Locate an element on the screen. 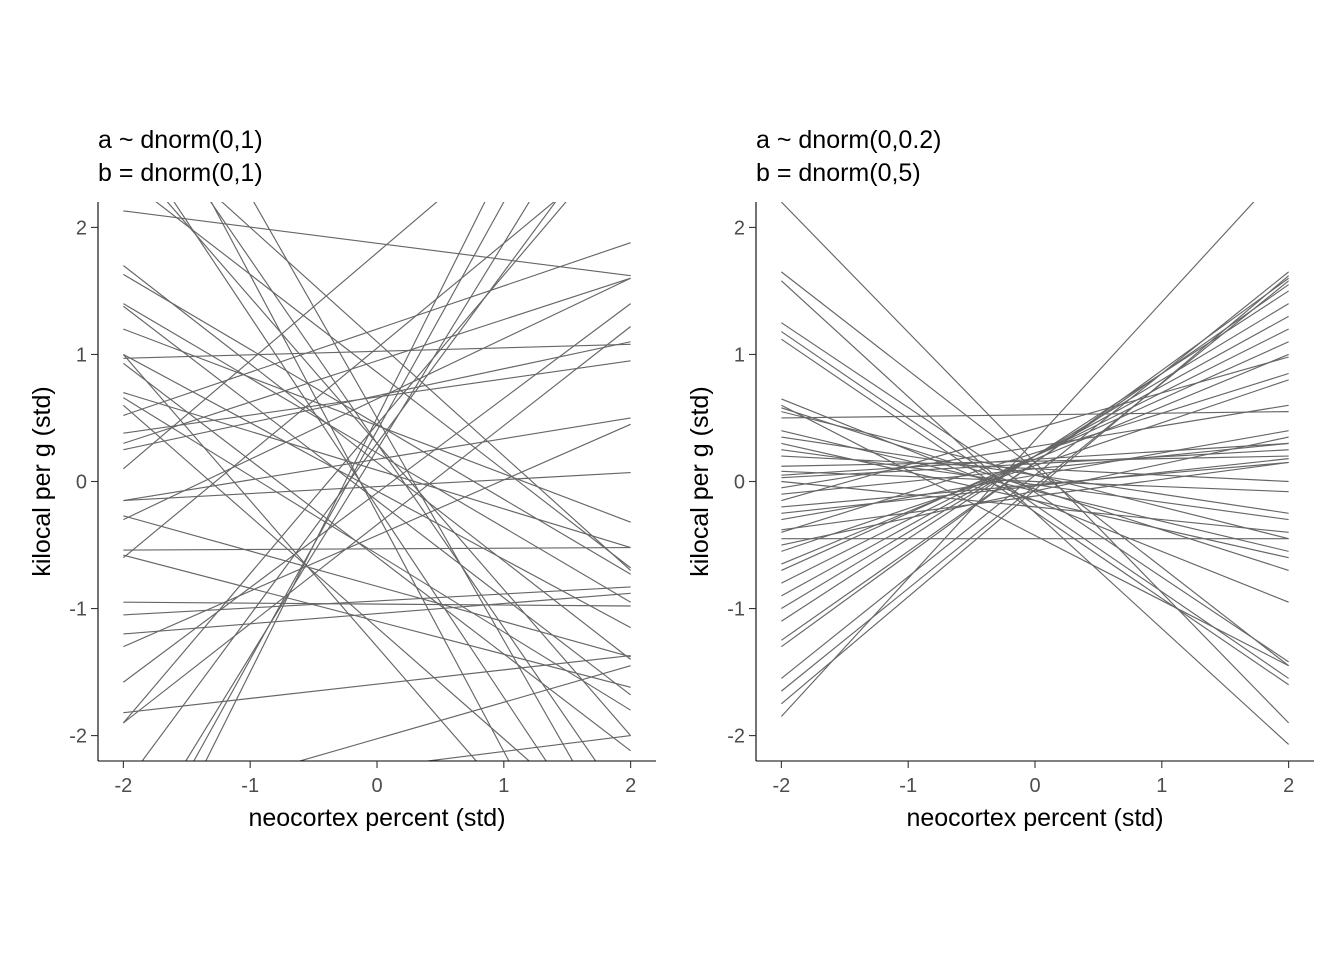  panel-title-line: b = dnorm(0,1) is located at coordinates (180, 173).